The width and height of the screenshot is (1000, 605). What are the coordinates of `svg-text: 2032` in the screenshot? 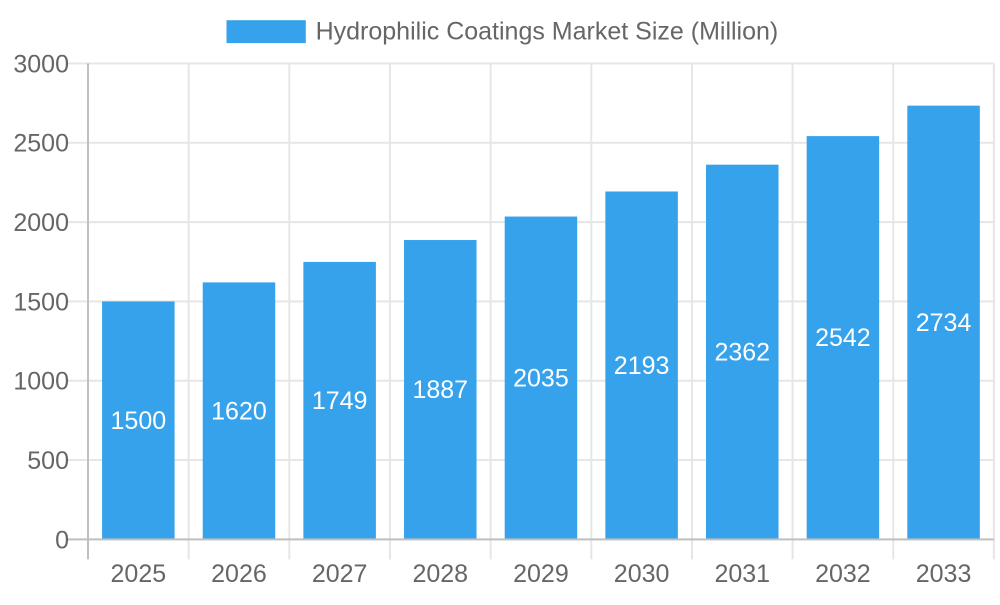 It's located at (843, 574).